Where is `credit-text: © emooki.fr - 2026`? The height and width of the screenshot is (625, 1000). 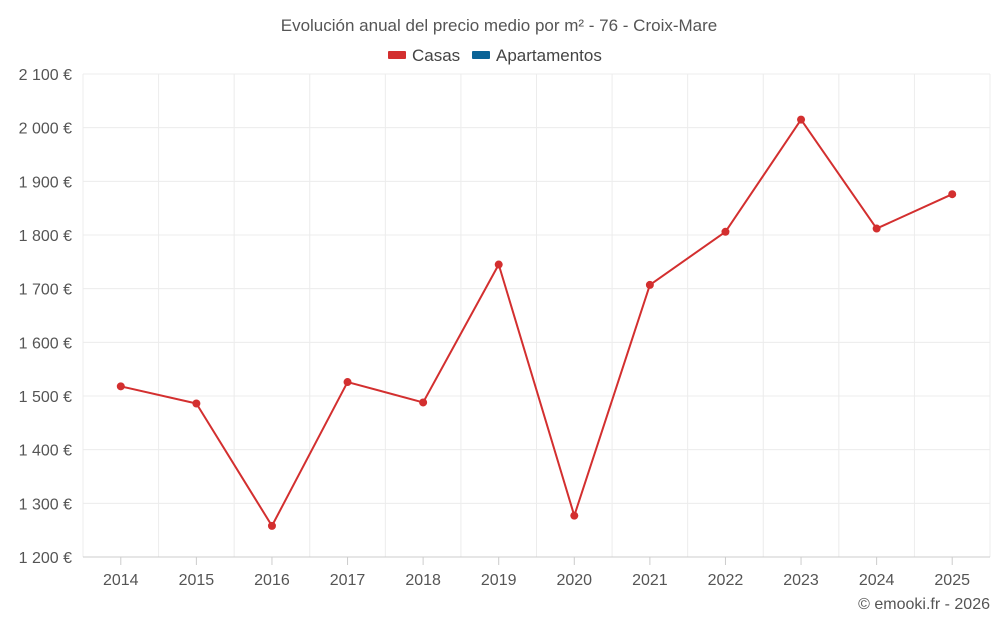
credit-text: © emooki.fr - 2026 is located at coordinates (924, 604).